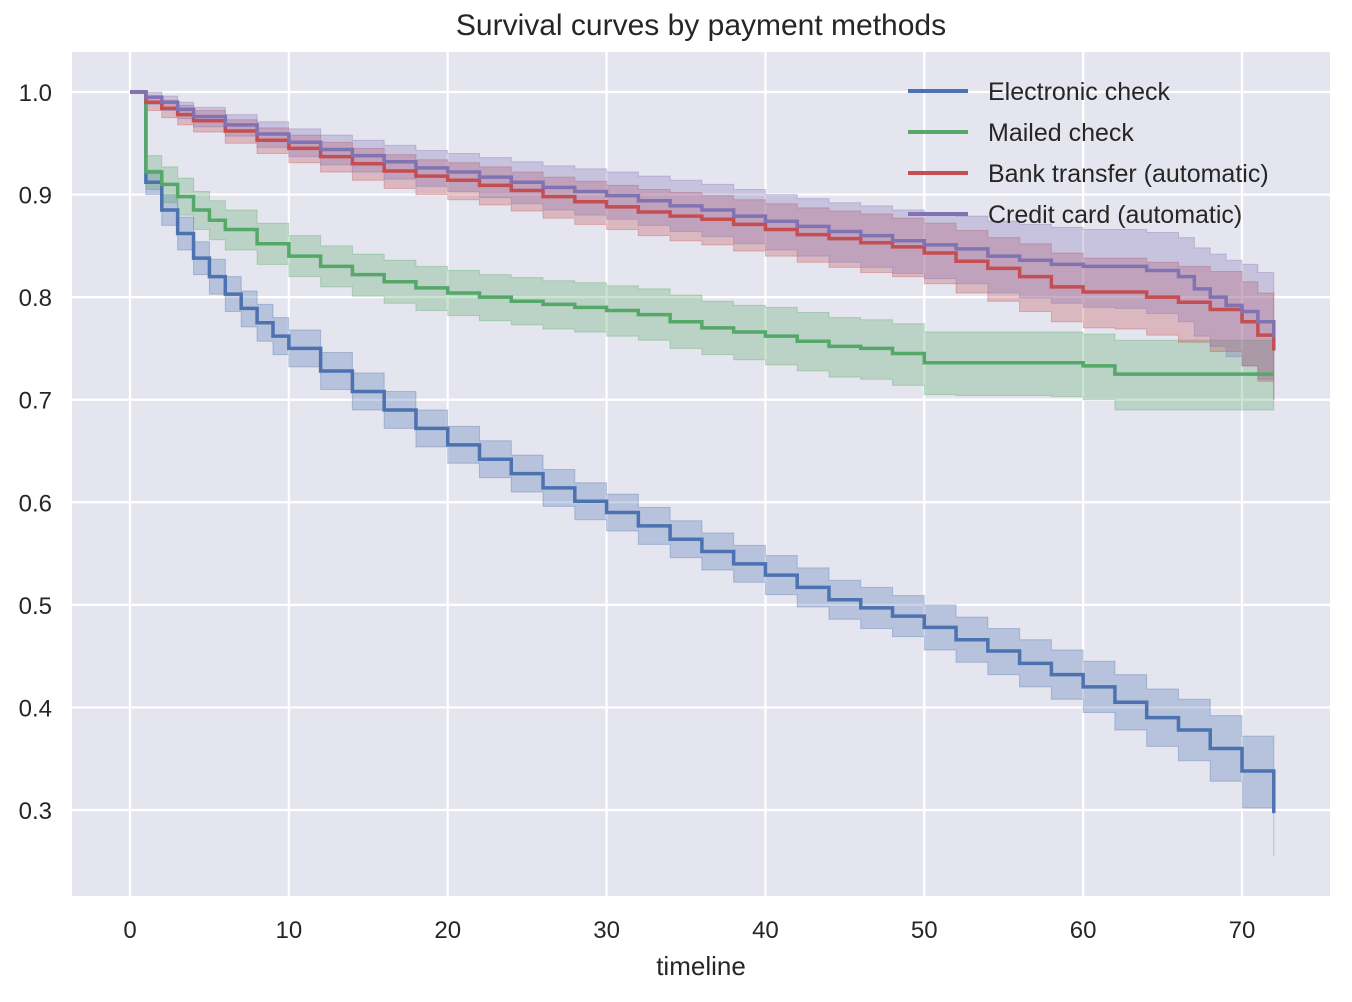 Image resolution: width=1352 pixels, height=1002 pixels. What do you see at coordinates (35, 196) in the screenshot?
I see `y-tick-label: 0.9` at bounding box center [35, 196].